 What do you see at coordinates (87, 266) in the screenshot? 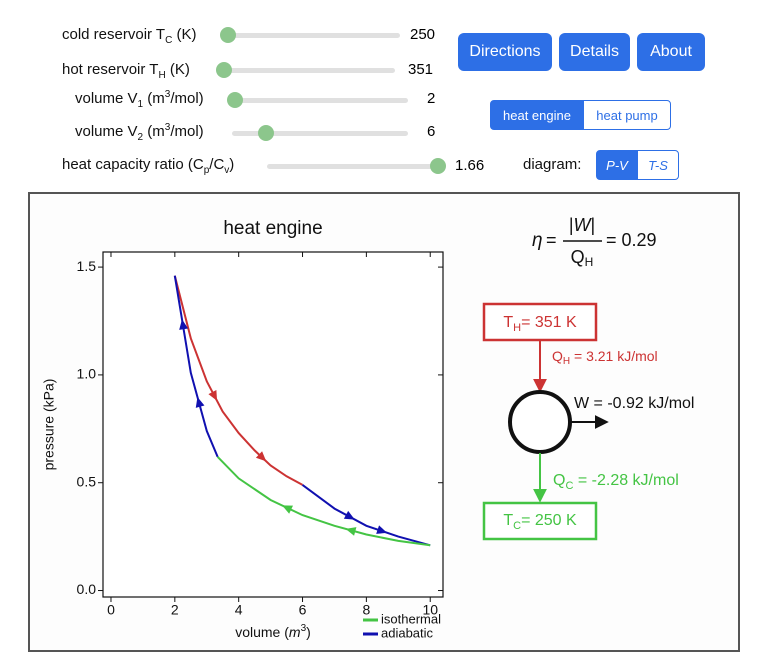
I see `y-tick-label: 1.5` at bounding box center [87, 266].